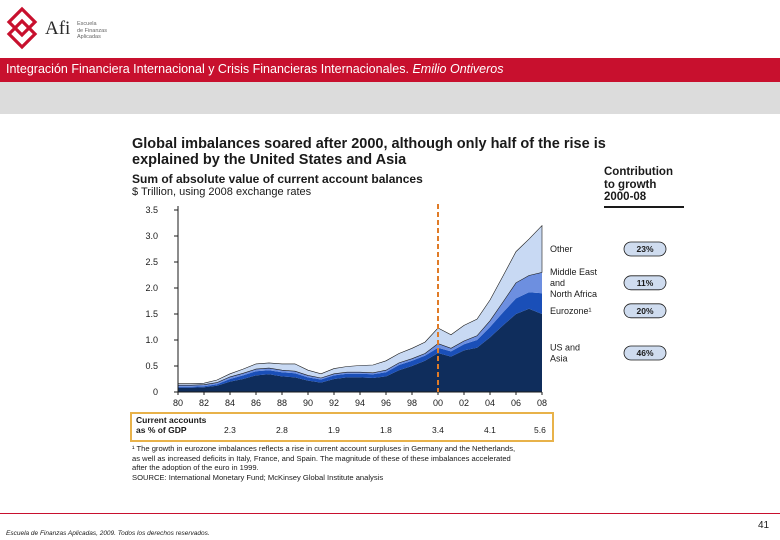 This screenshot has height=540, width=780. Describe the element at coordinates (230, 403) in the screenshot. I see `x-tick-label: 84` at that location.